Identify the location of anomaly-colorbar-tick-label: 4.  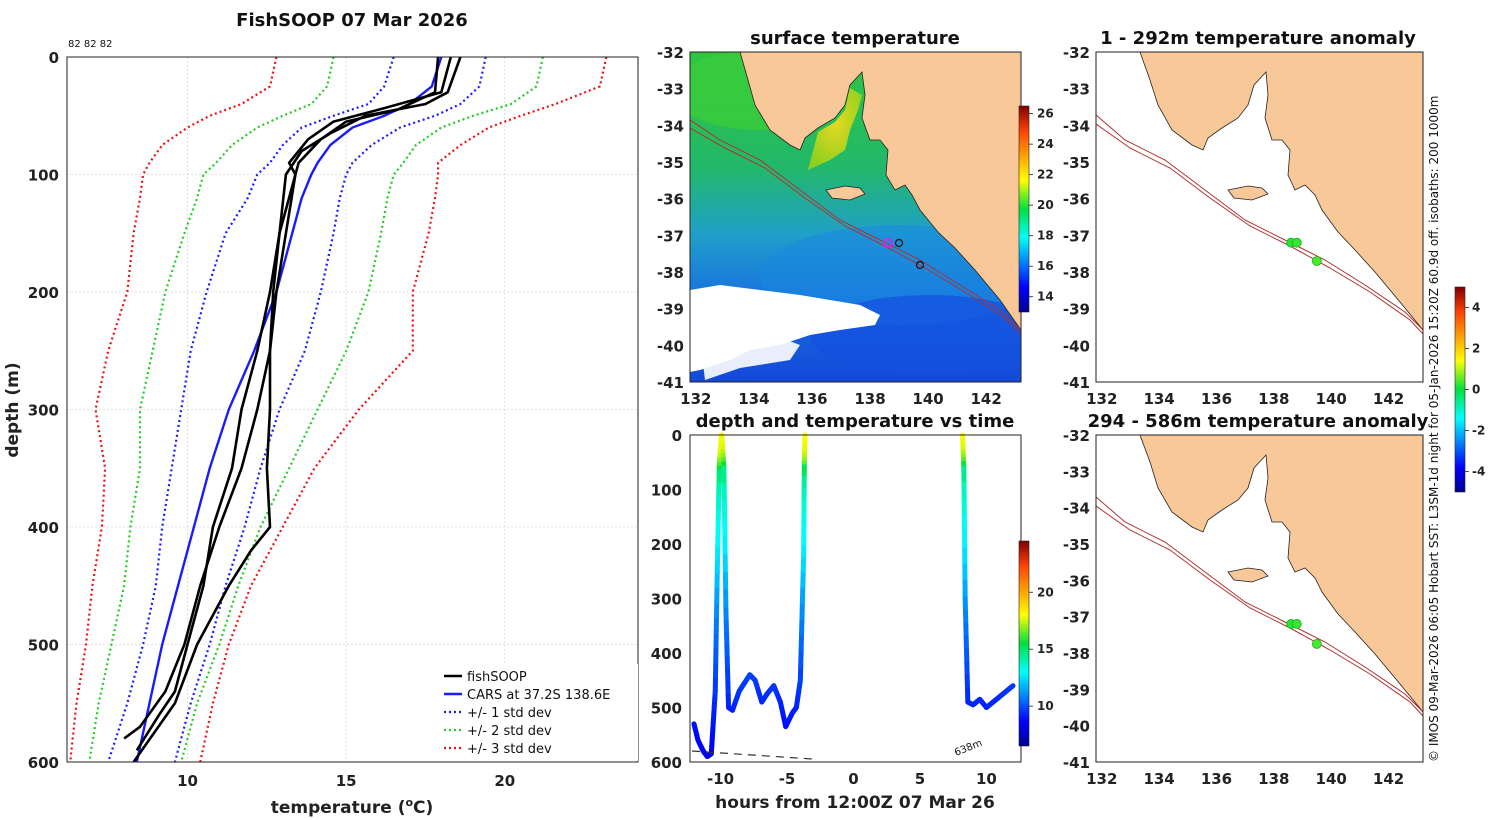
(1476, 308).